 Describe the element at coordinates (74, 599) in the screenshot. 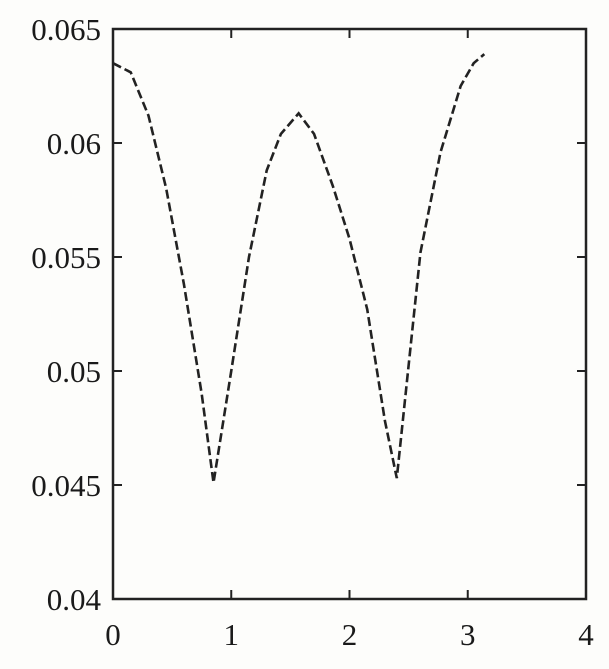

I see `y-tick-label: 0.04` at that location.